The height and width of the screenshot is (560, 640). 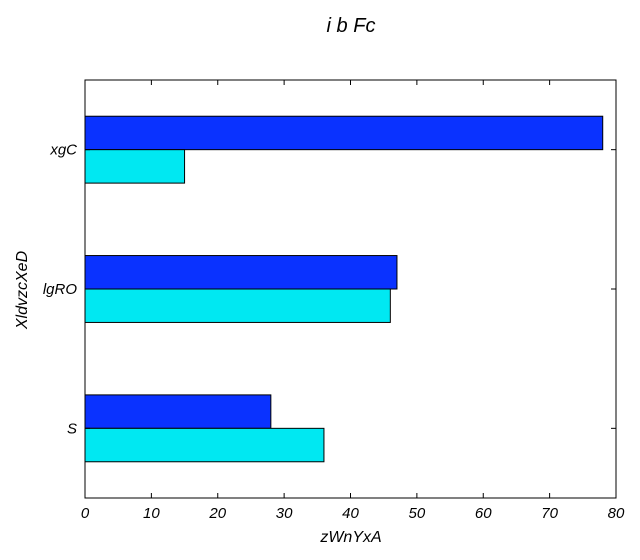 What do you see at coordinates (483, 513) in the screenshot?
I see `x-tick-label: 60` at bounding box center [483, 513].